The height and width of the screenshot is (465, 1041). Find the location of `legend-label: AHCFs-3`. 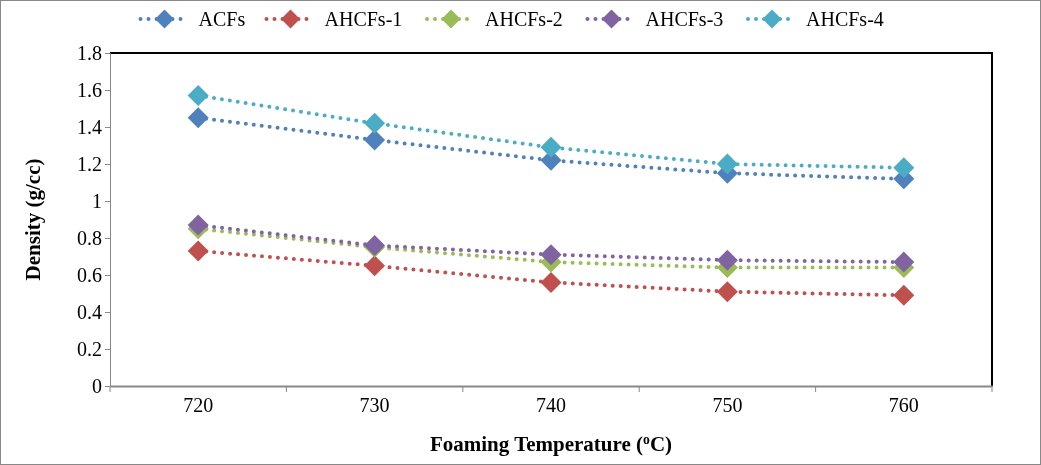

legend-label: AHCFs-3 is located at coordinates (684, 19).